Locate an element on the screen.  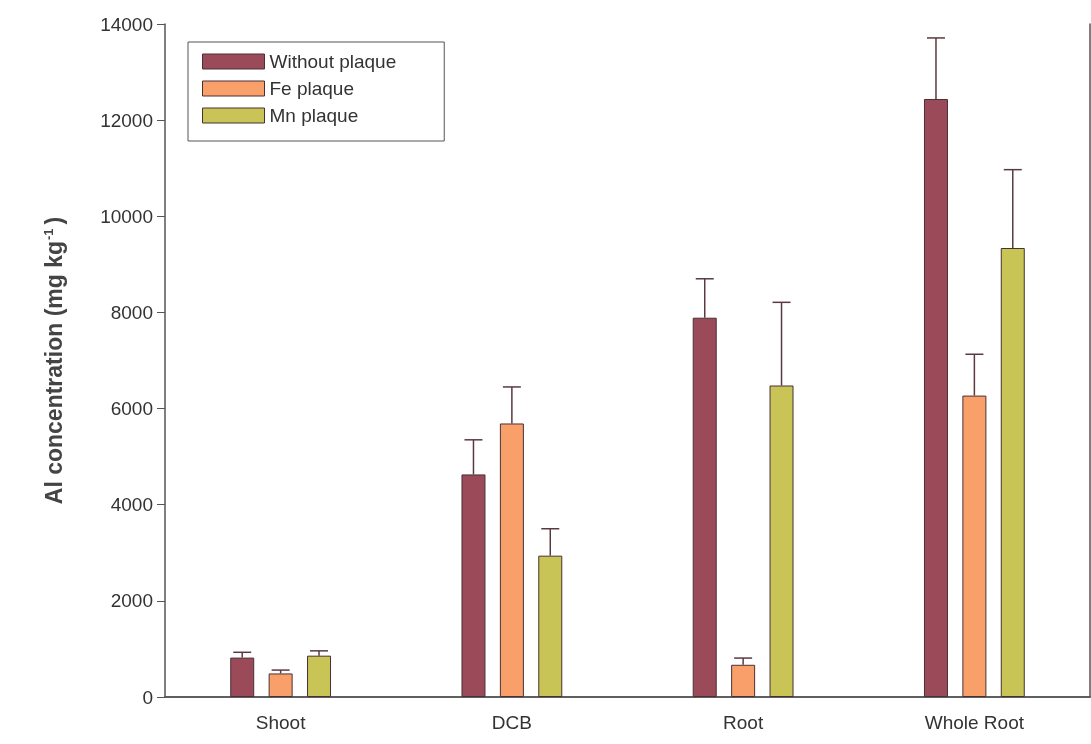
legend-label: Without plaque is located at coordinates (333, 61).